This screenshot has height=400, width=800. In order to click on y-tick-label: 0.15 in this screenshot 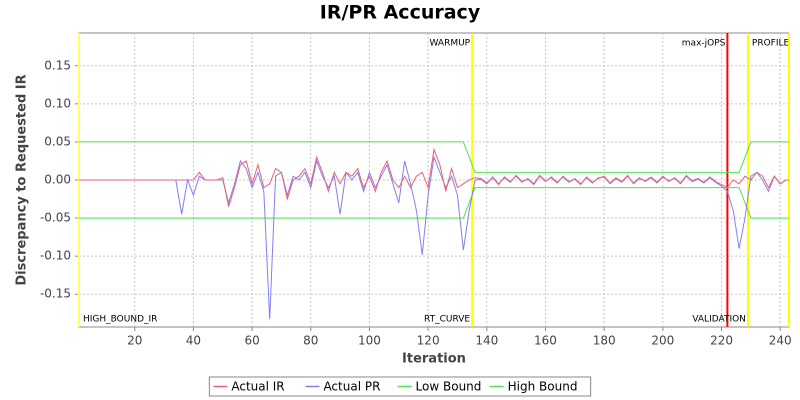, I will do `click(57, 65)`.